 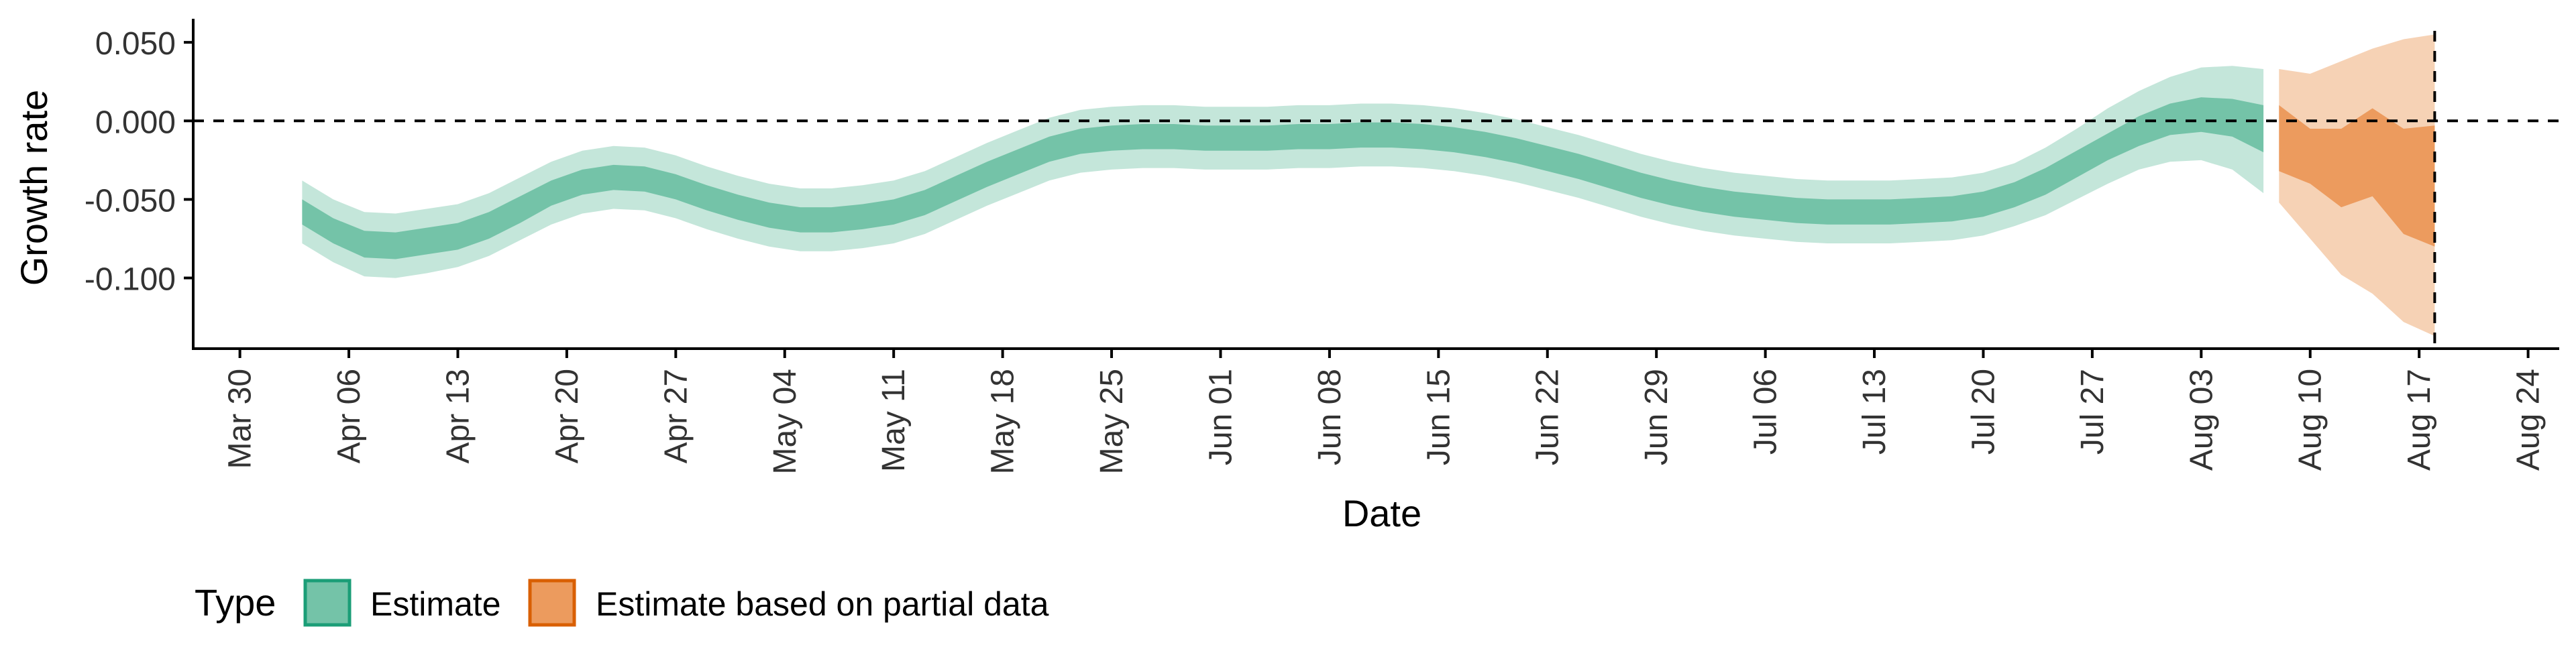 What do you see at coordinates (2528, 420) in the screenshot?
I see `x-tick-label: Aug 24` at bounding box center [2528, 420].